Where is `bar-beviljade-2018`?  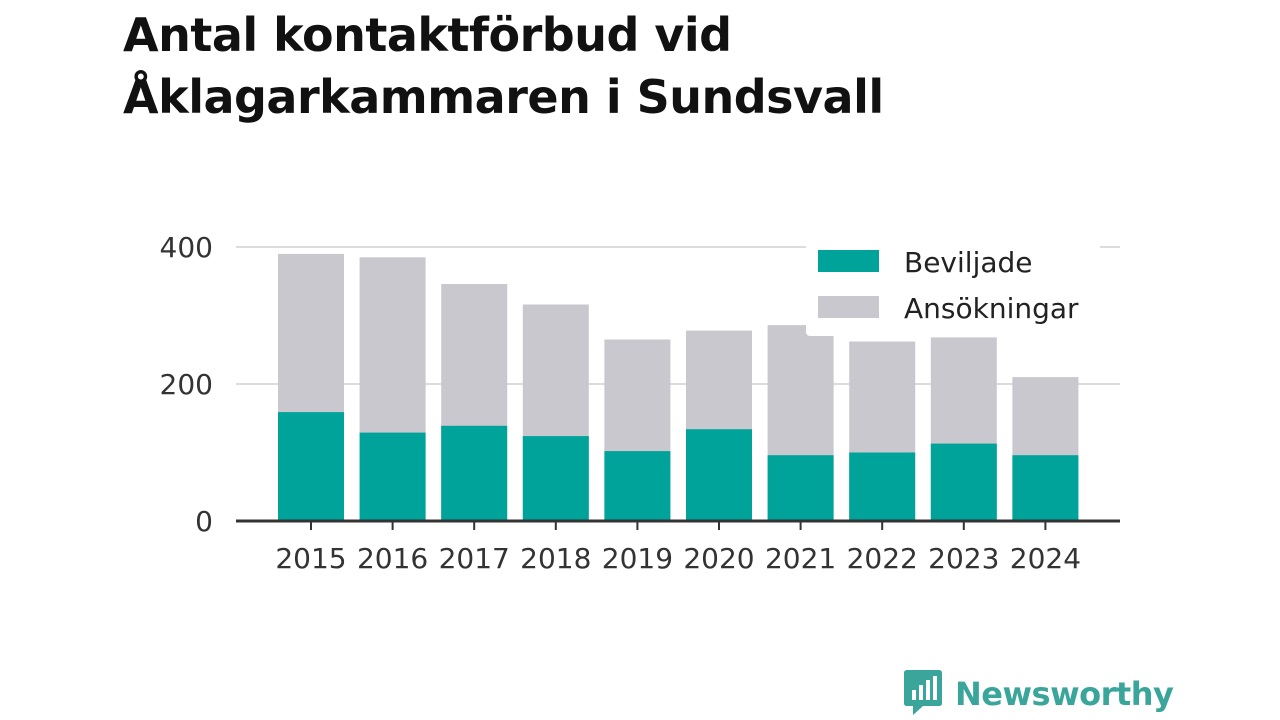 bar-beviljade-2018 is located at coordinates (555, 478).